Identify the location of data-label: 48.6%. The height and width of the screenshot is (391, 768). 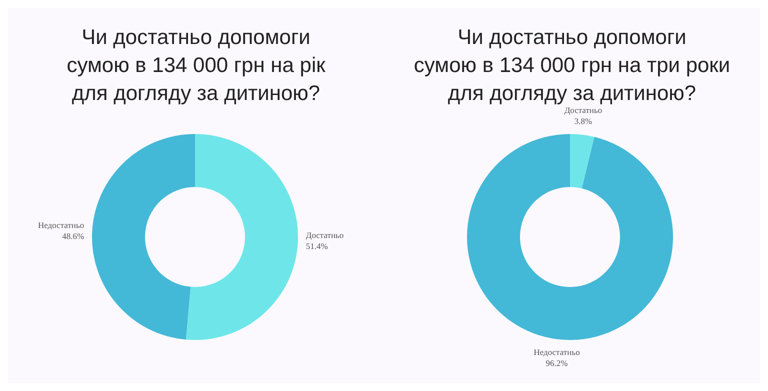
(73, 236).